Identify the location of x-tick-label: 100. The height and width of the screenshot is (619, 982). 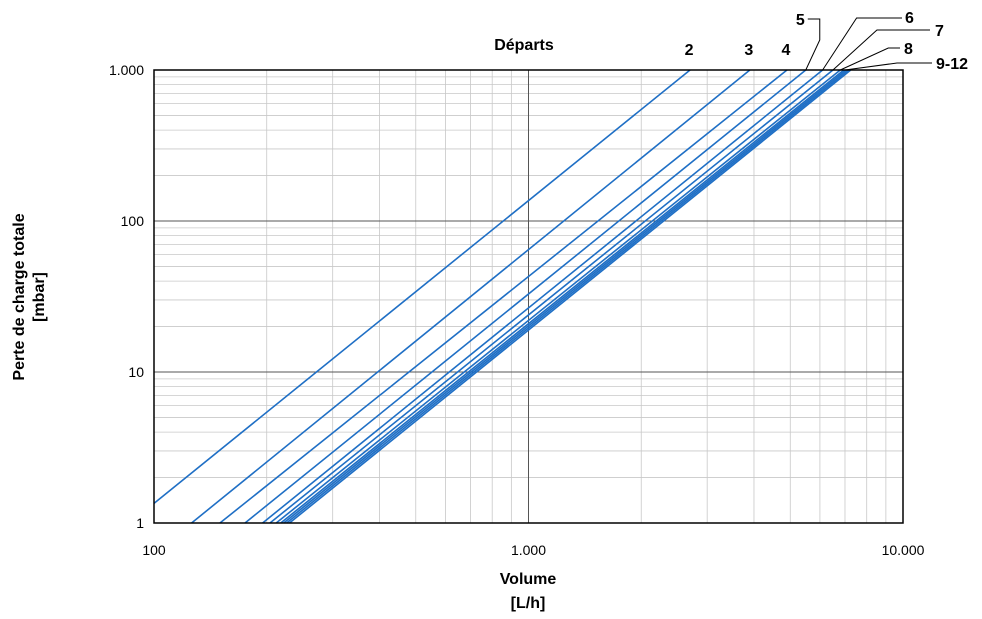
(154, 550).